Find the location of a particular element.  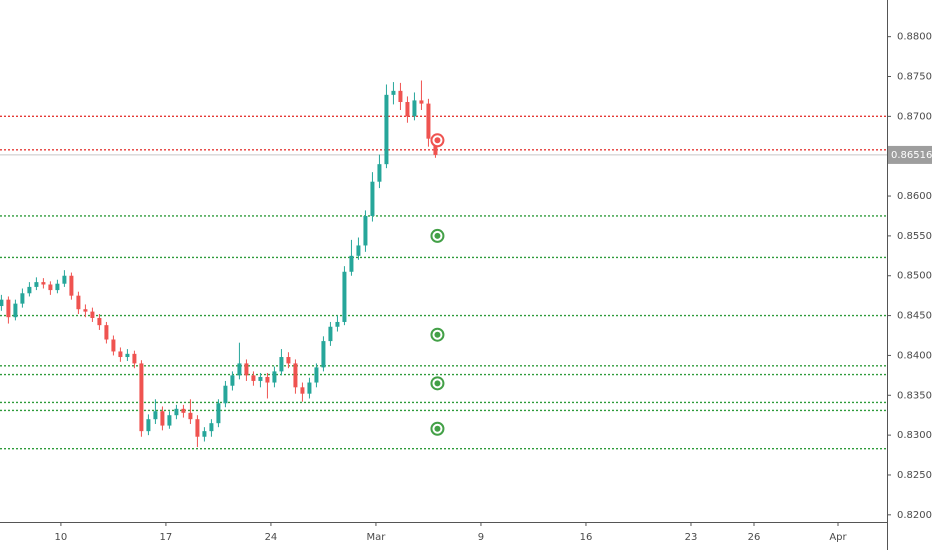

x-tick-label: 16 is located at coordinates (586, 537).